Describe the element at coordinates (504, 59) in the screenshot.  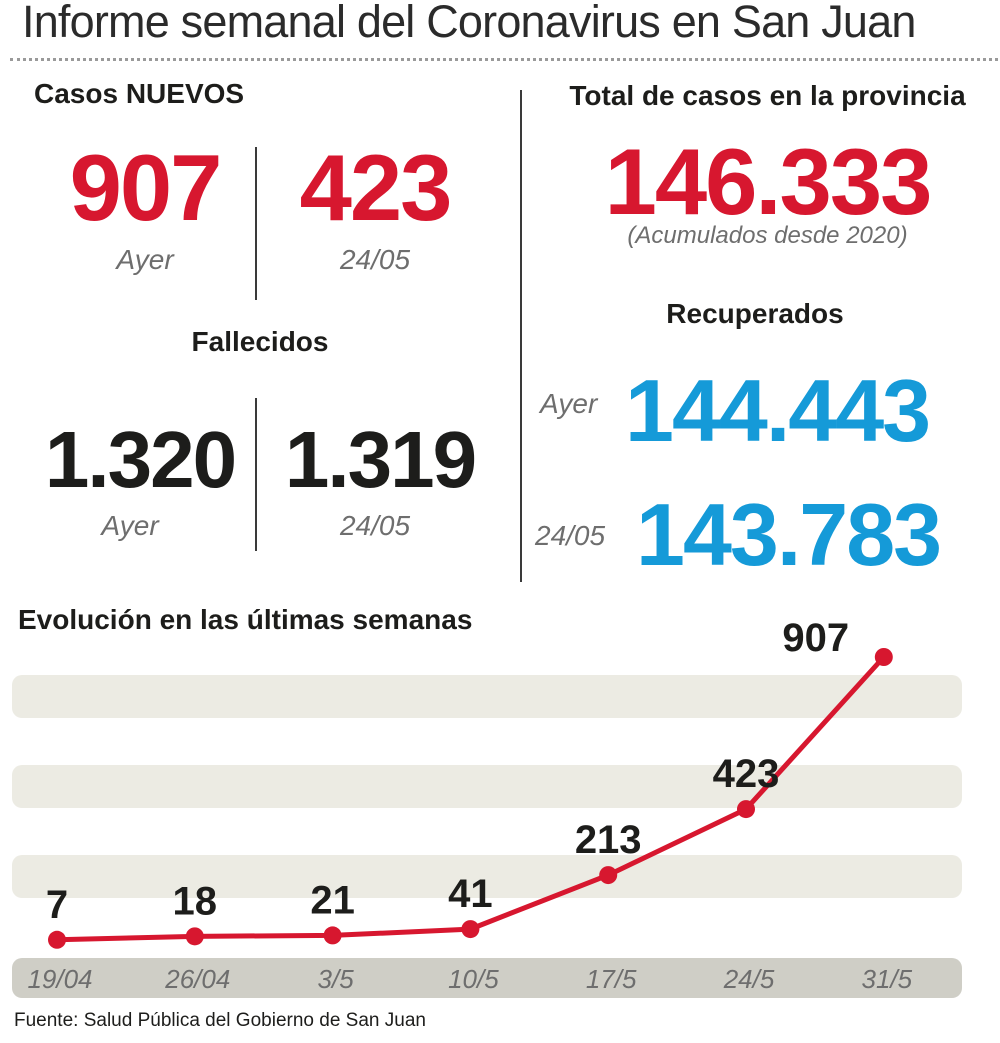
I see `title-divider` at that location.